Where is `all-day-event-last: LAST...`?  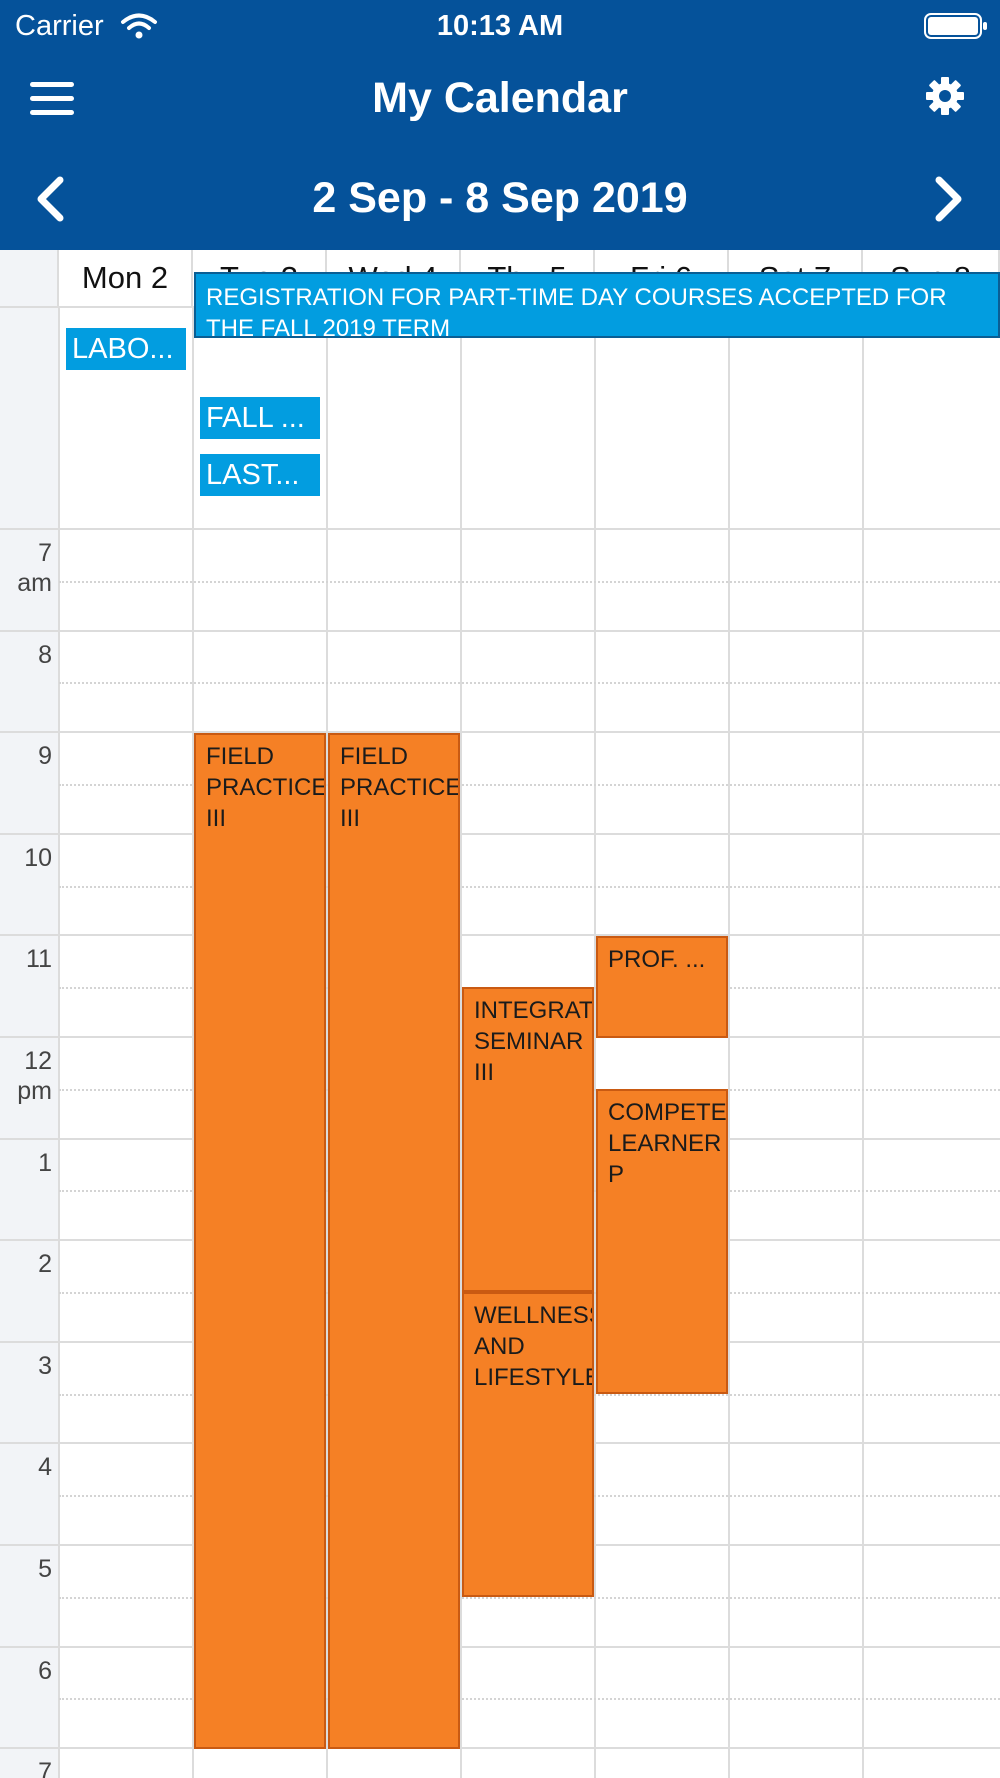 all-day-event-last: LAST... is located at coordinates (260, 475).